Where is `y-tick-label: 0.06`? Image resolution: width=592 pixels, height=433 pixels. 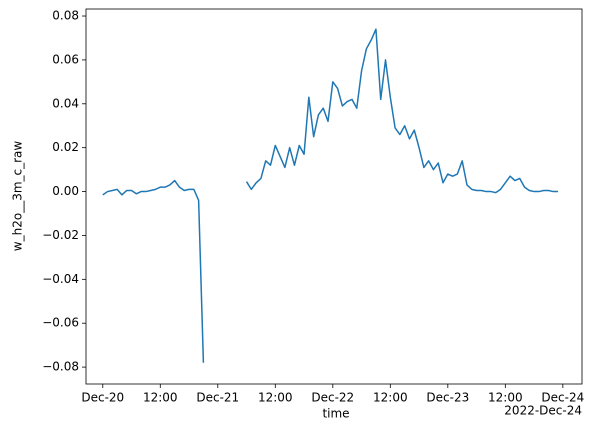 y-tick-label: 0.06 is located at coordinates (65, 59).